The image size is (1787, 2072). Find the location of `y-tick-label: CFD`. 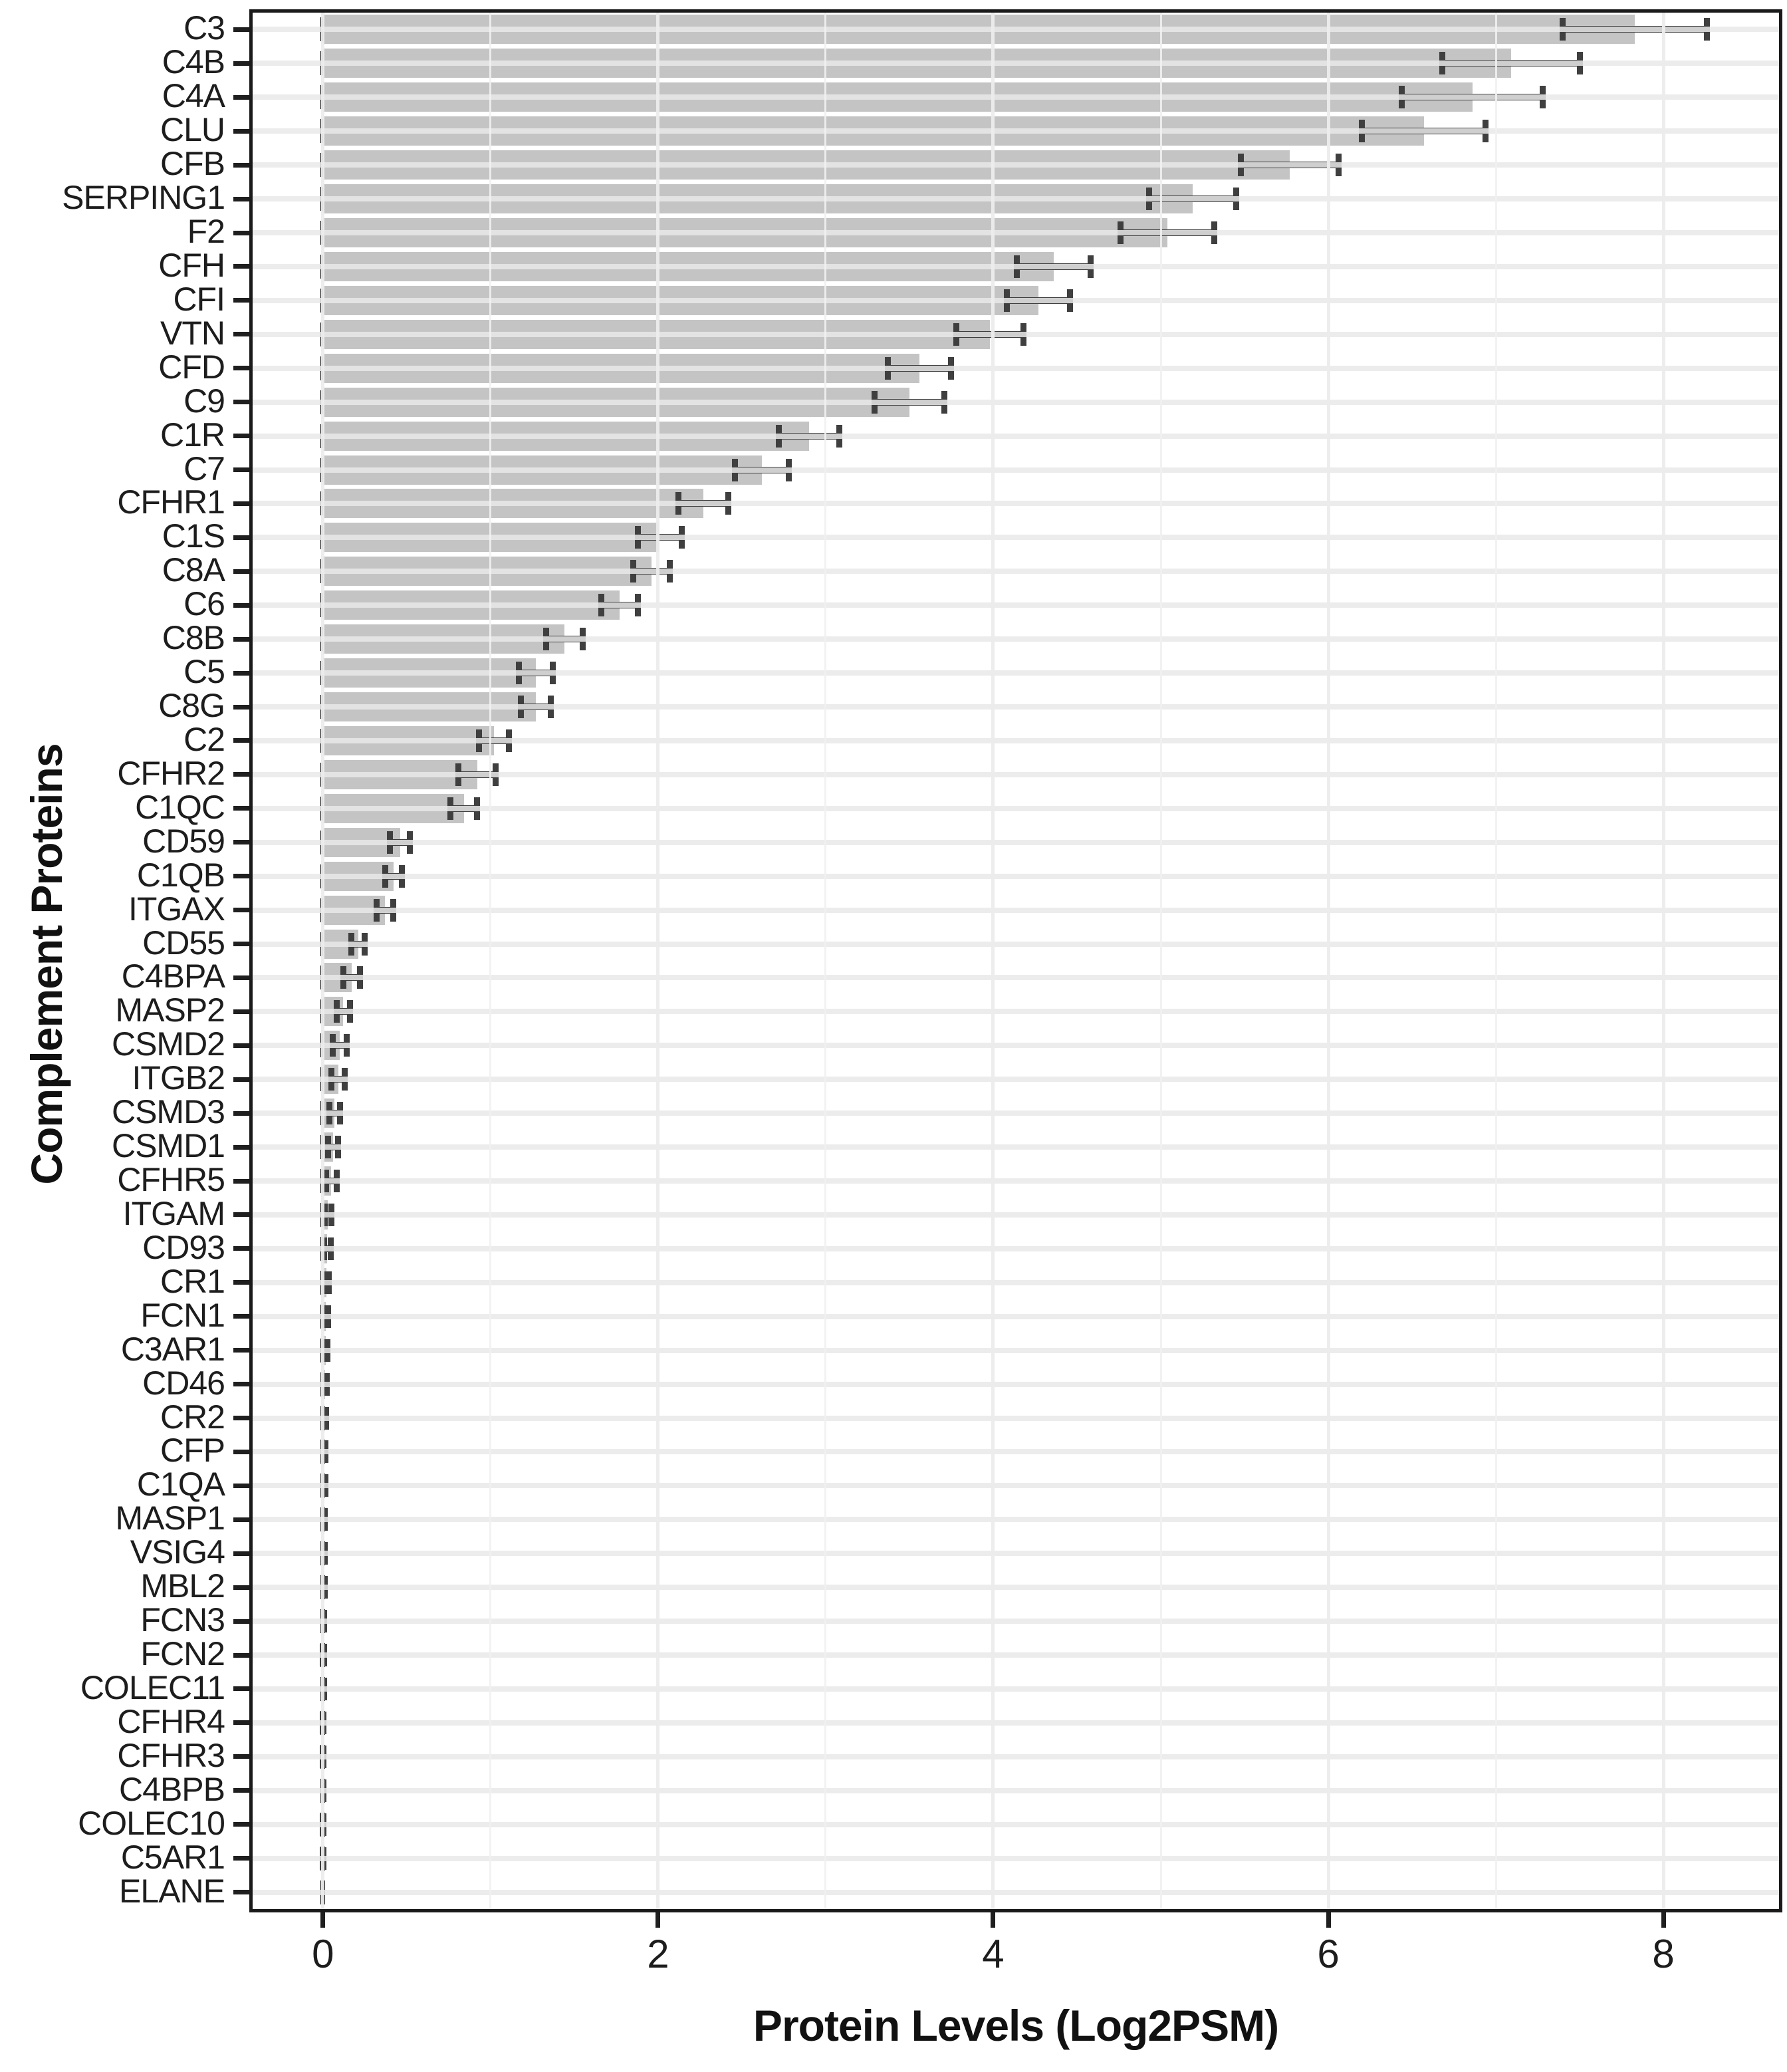

y-tick-label: CFD is located at coordinates (191, 367).